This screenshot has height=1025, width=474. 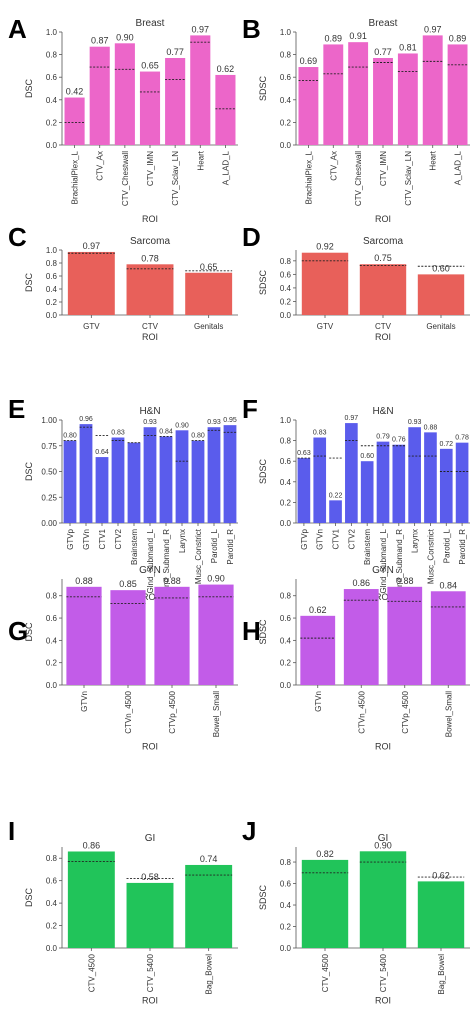 What do you see at coordinates (70, 538) in the screenshot?
I see `panel-e-xtick-label: GTVp` at bounding box center [70, 538].